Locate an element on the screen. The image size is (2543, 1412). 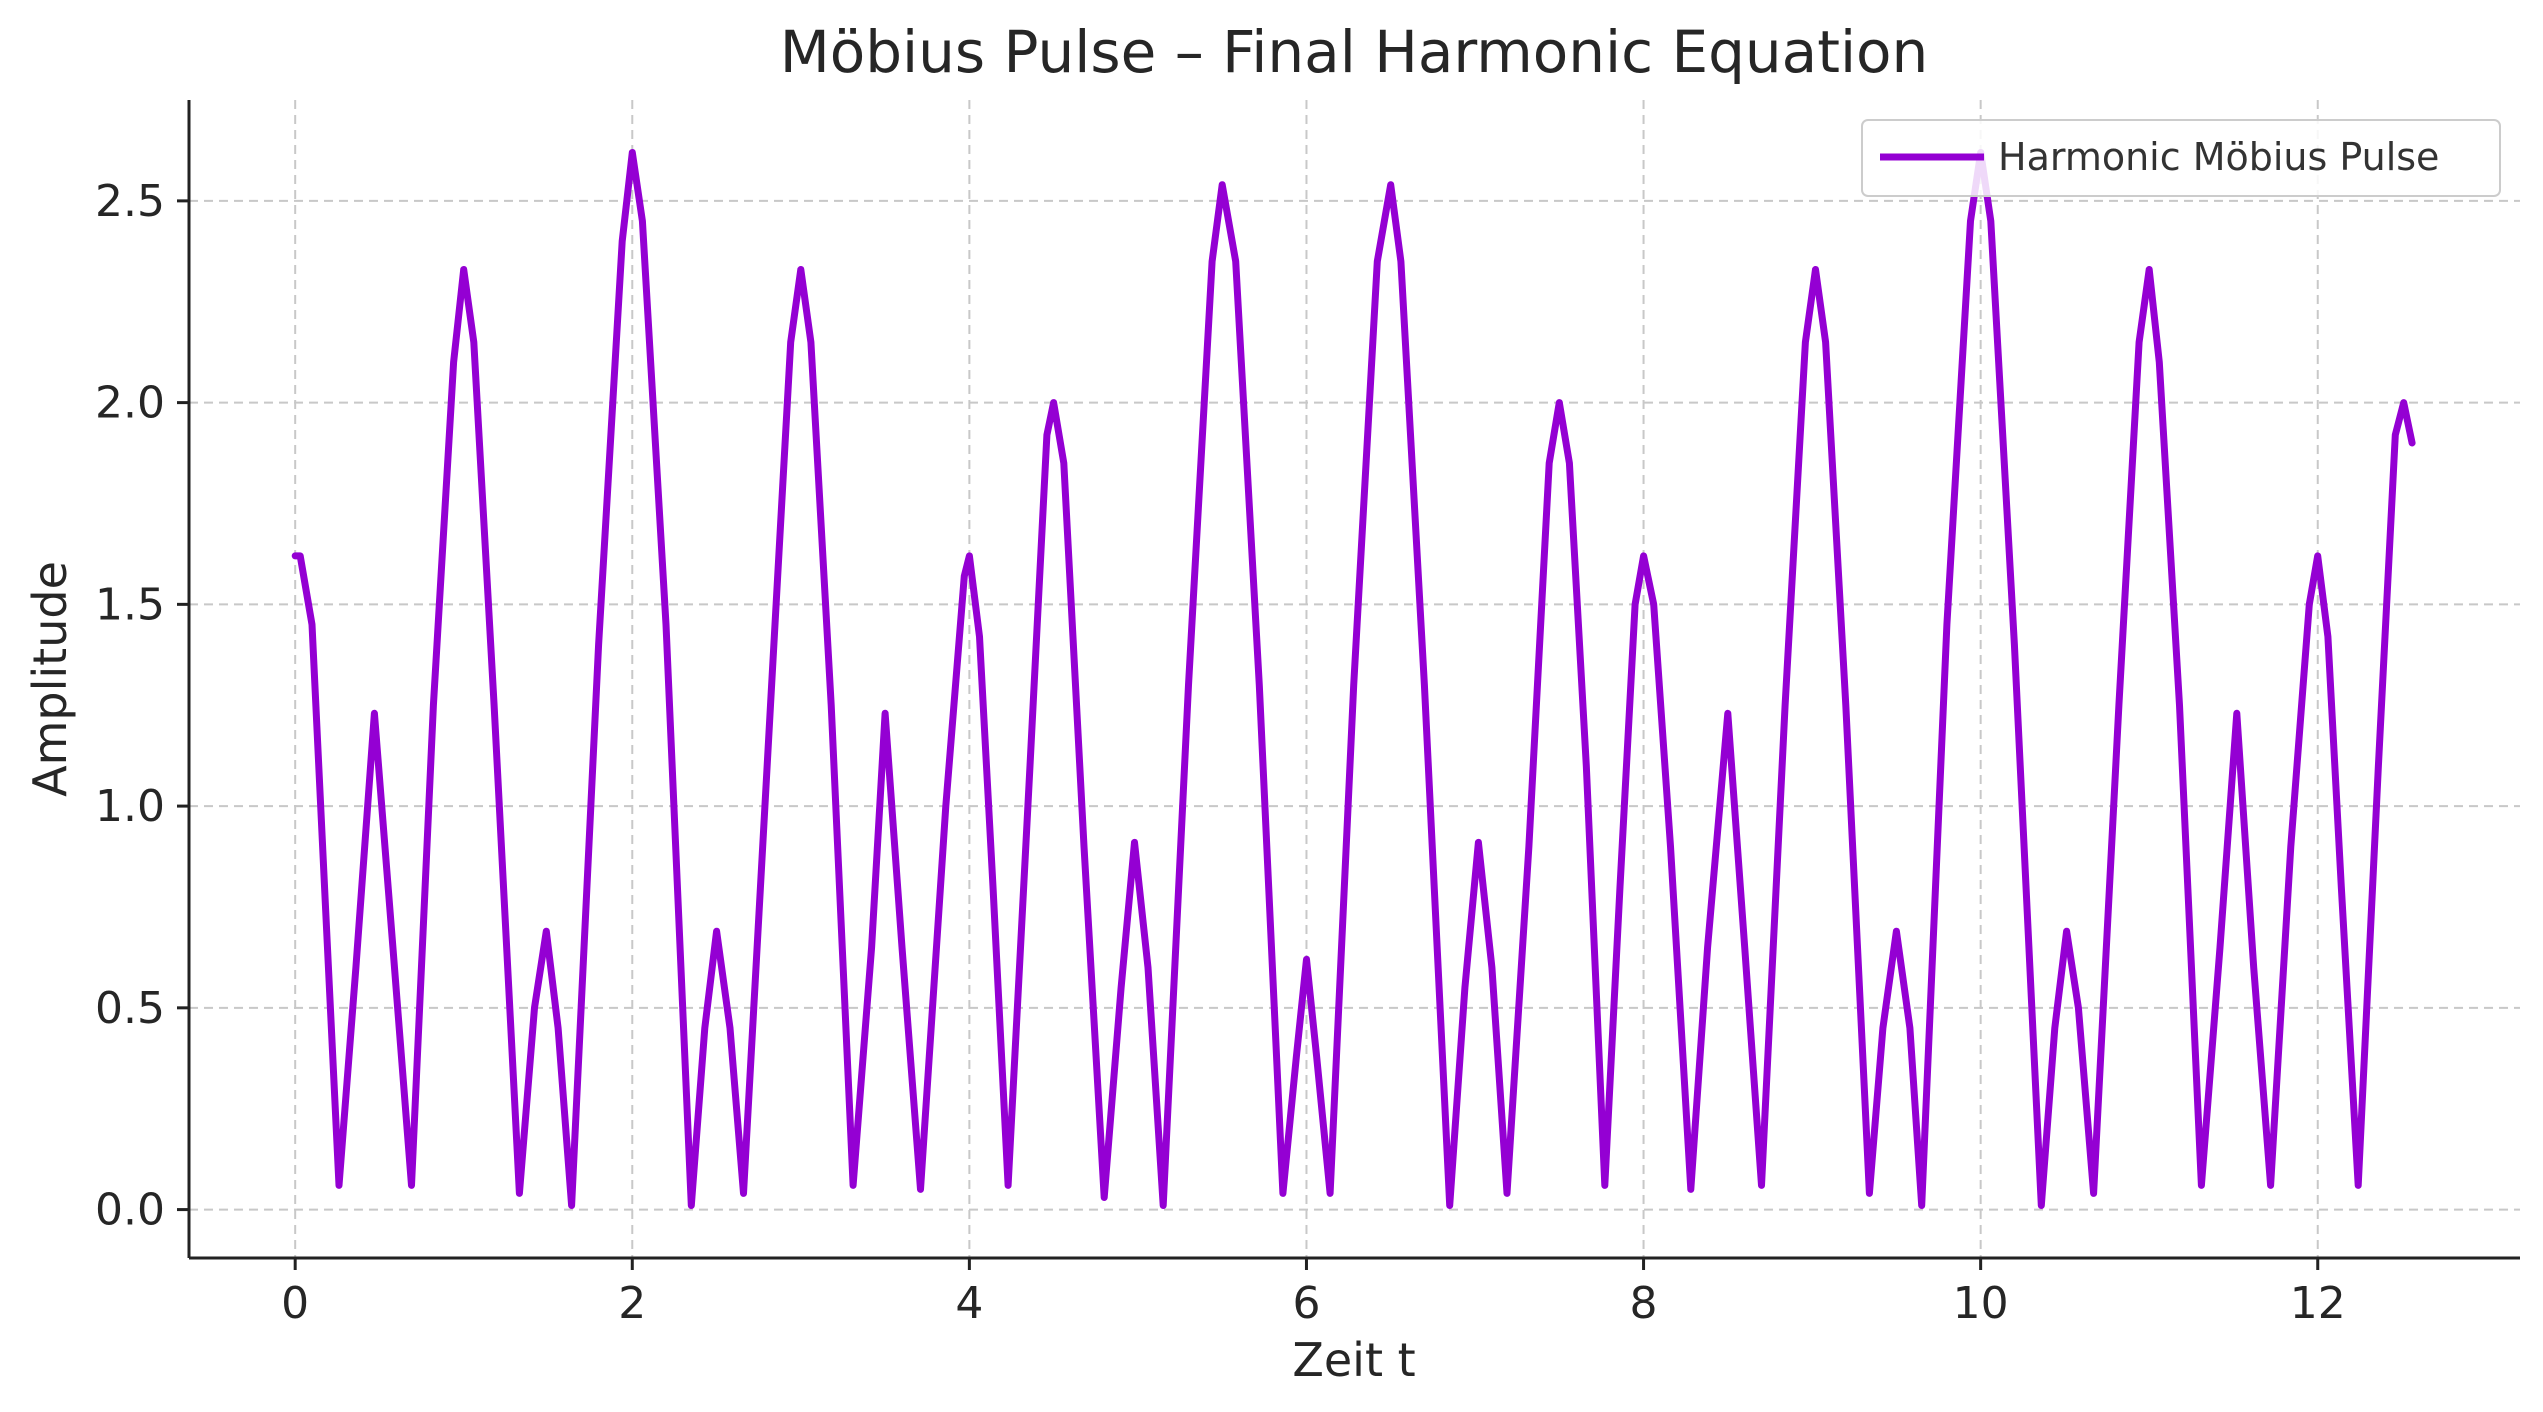
x-tick-label: 12 is located at coordinates (2318, 1303).